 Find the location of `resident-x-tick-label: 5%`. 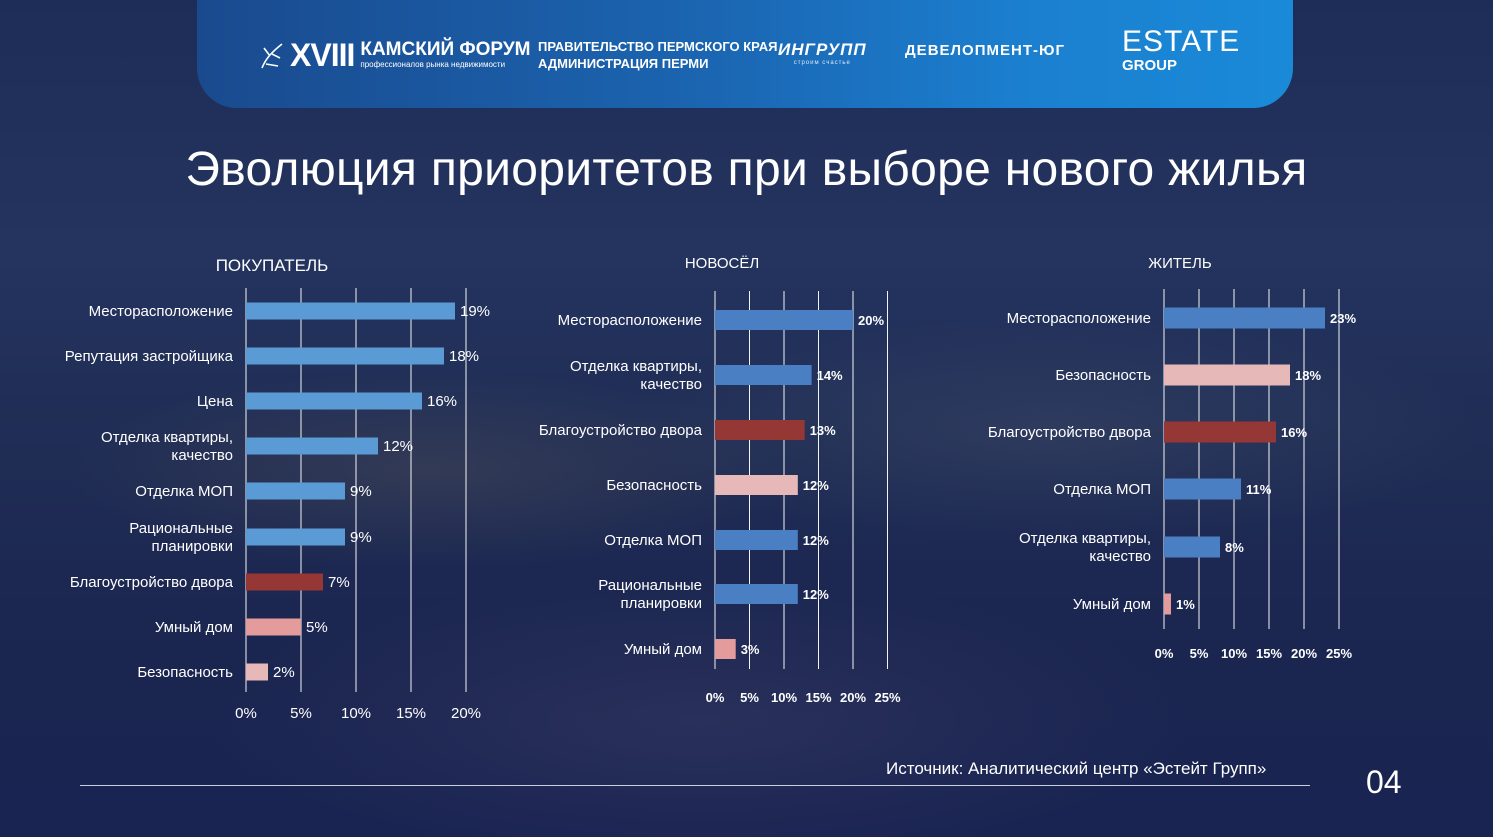

resident-x-tick-label: 5% is located at coordinates (1199, 653).